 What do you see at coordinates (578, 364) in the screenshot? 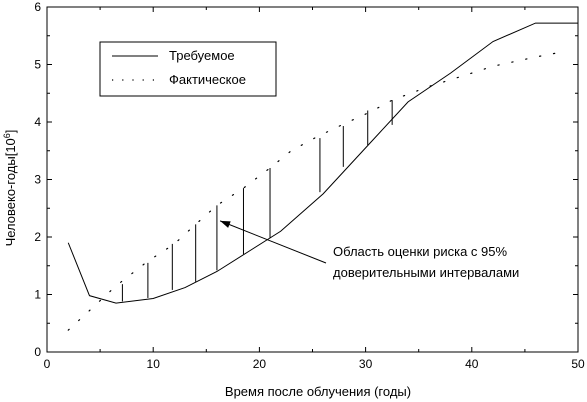
I see `x-tick-label: 50` at bounding box center [578, 364].